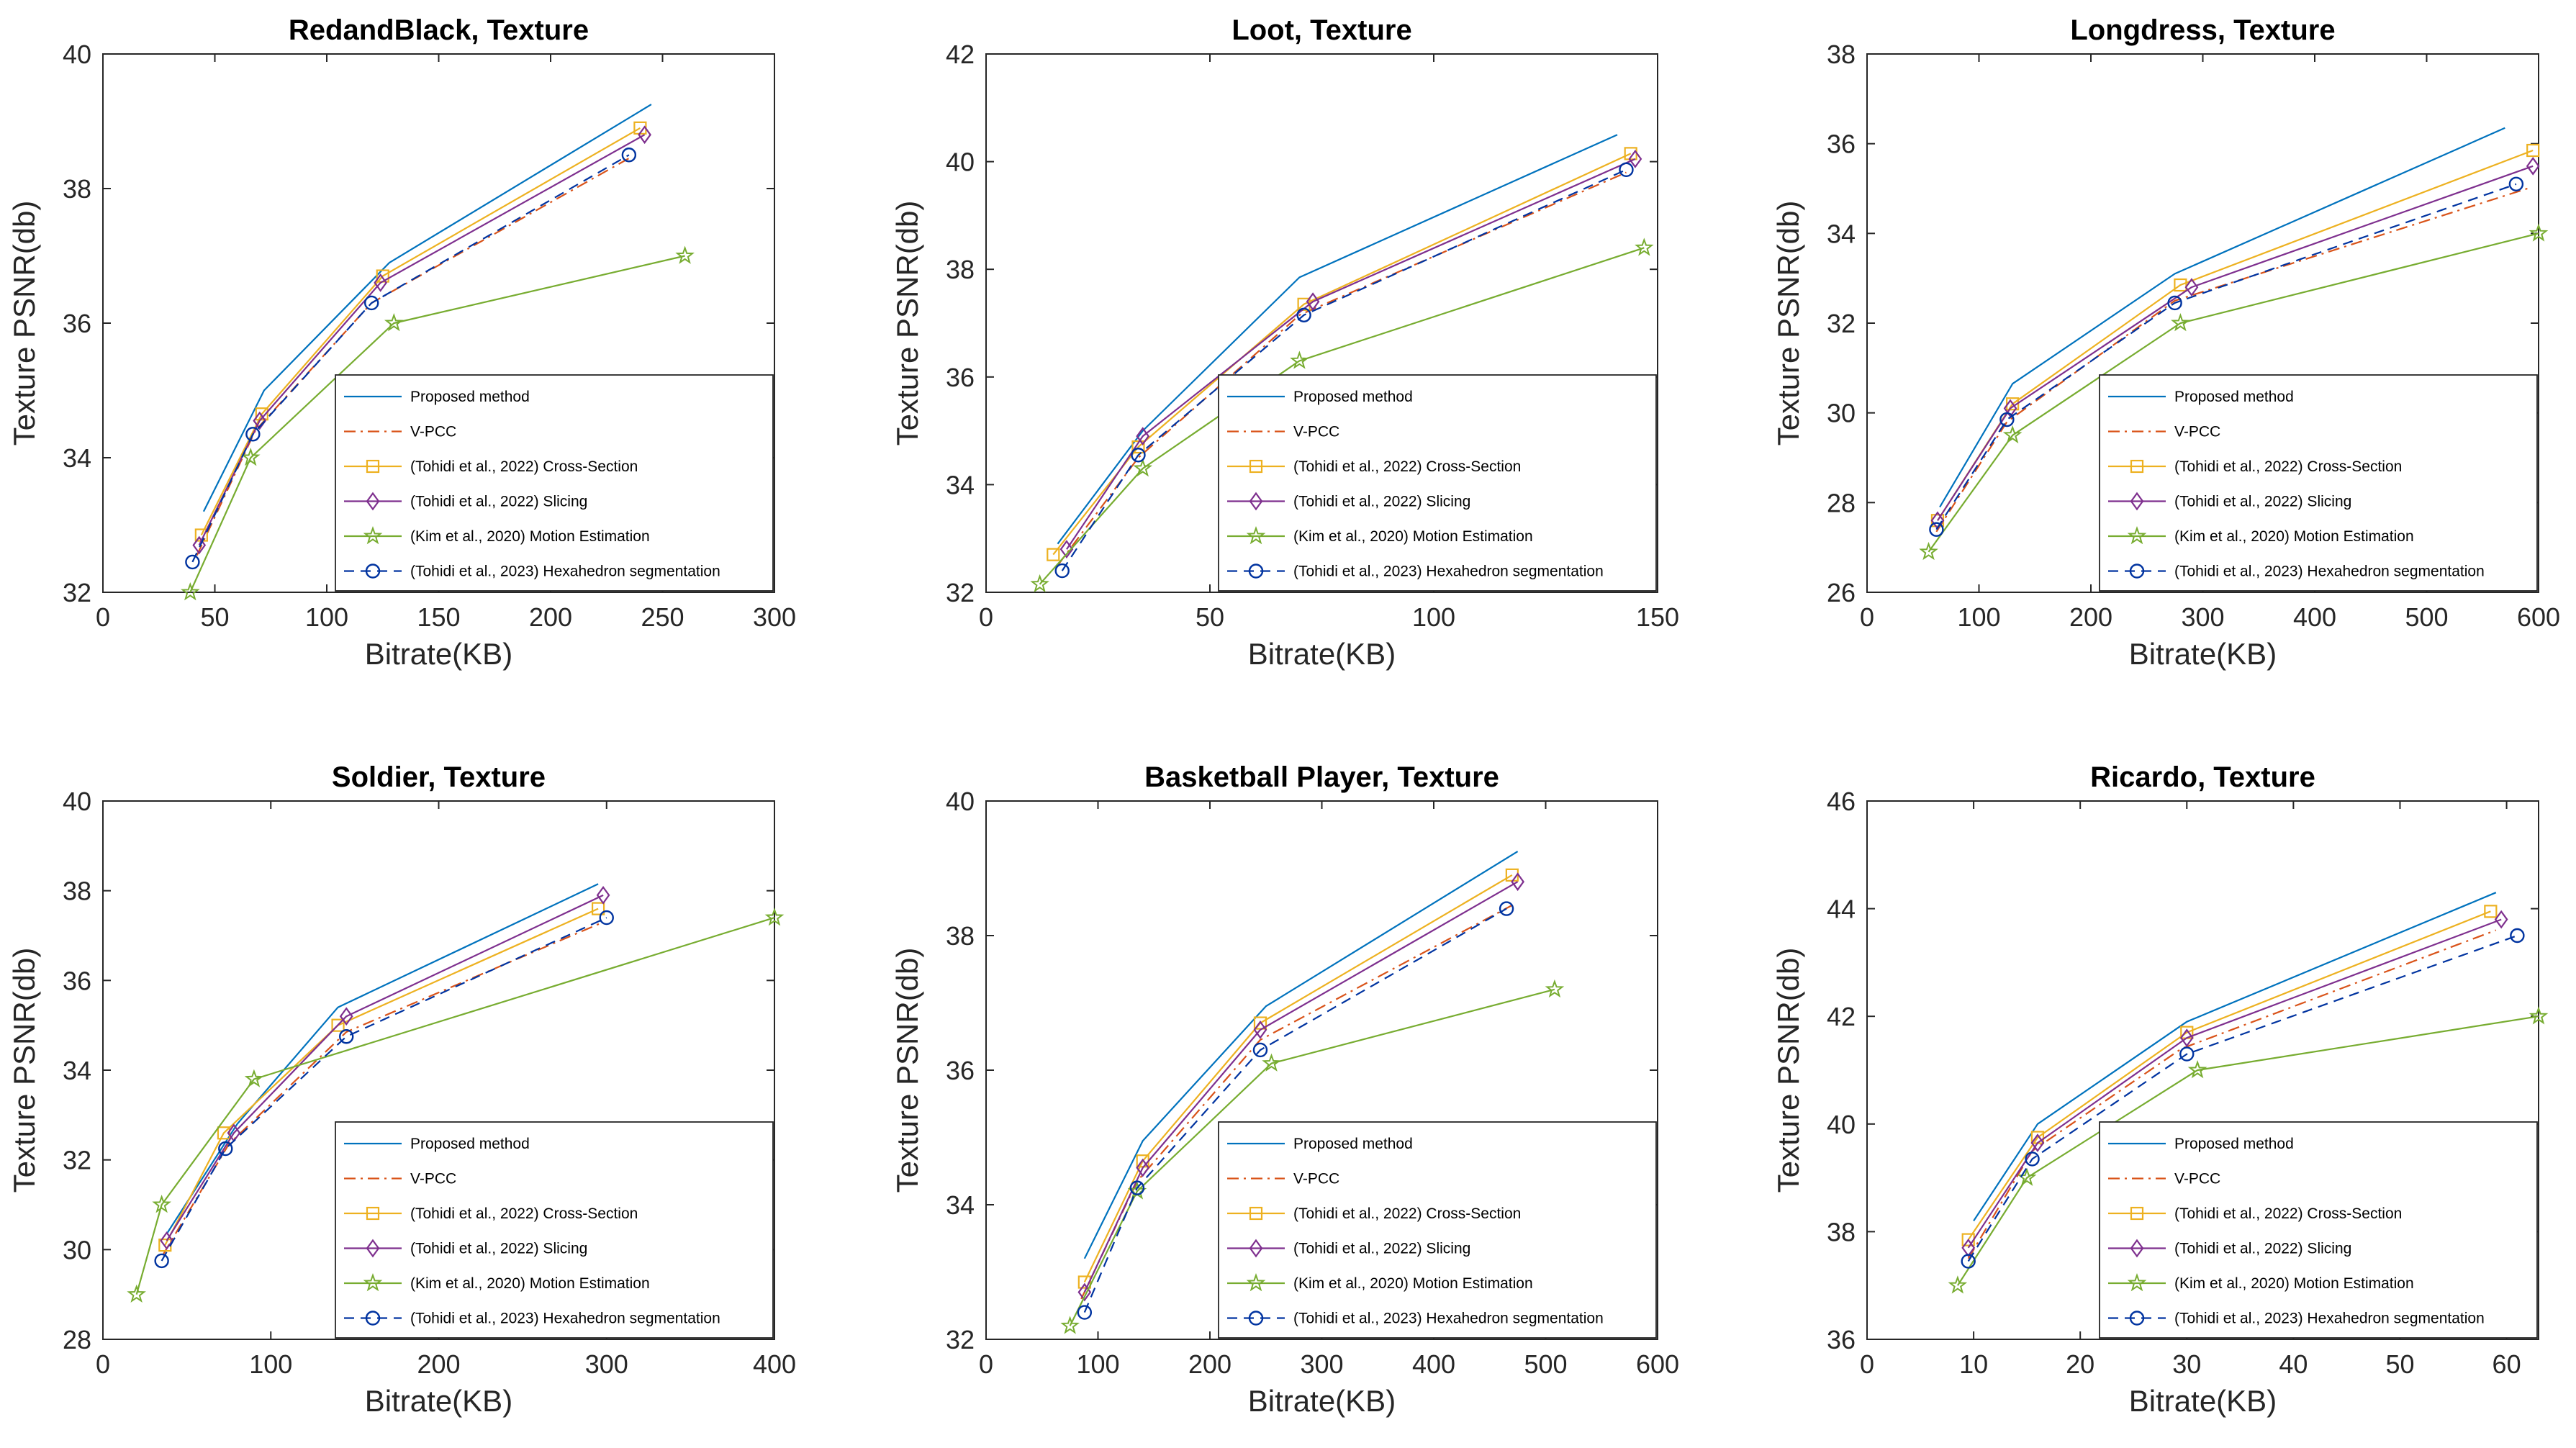 The width and height of the screenshot is (2576, 1448). Describe the element at coordinates (524, 1213) in the screenshot. I see `legend-label: (Tohidi et al., 2022) Cross-Section` at that location.